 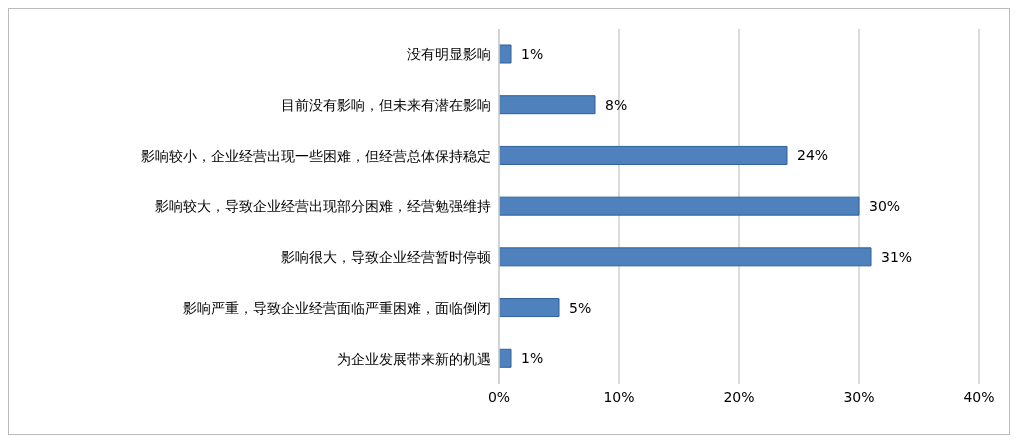 What do you see at coordinates (337, 307) in the screenshot?
I see `y-tick-label: 影响严重，导致企业经营面临严重困难，面临倒闭` at bounding box center [337, 307].